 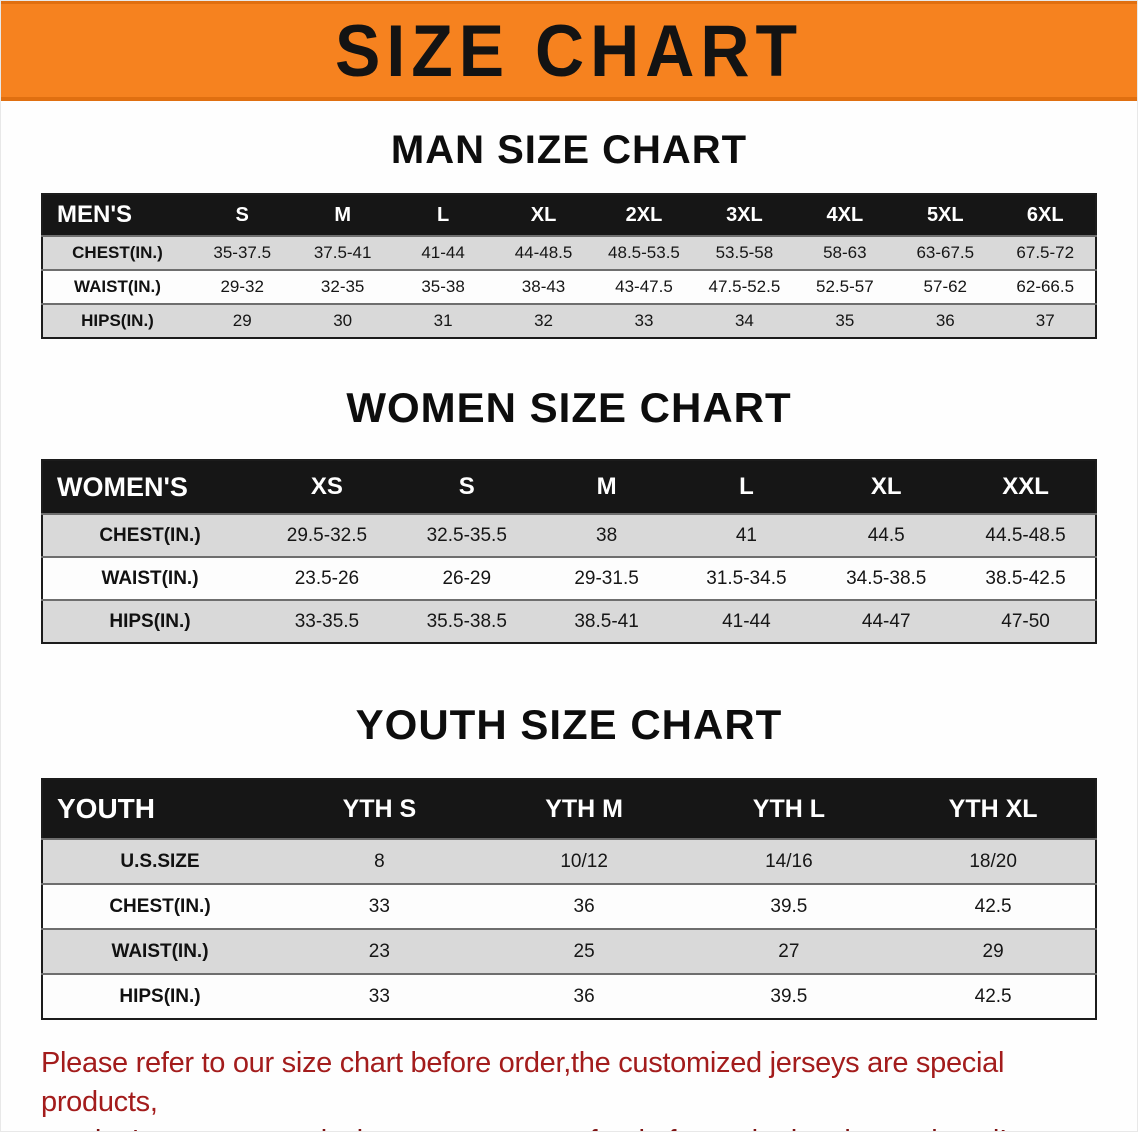 I want to click on column-header: YTH M, so click(x=584, y=808).